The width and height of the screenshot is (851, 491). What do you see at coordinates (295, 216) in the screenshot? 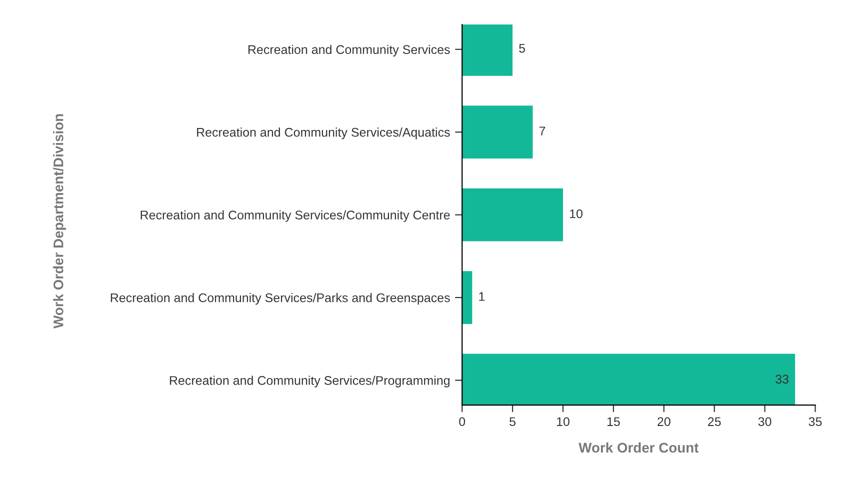
I see `y-tick-label: Recreation and Community Services/Community Centre` at bounding box center [295, 216].